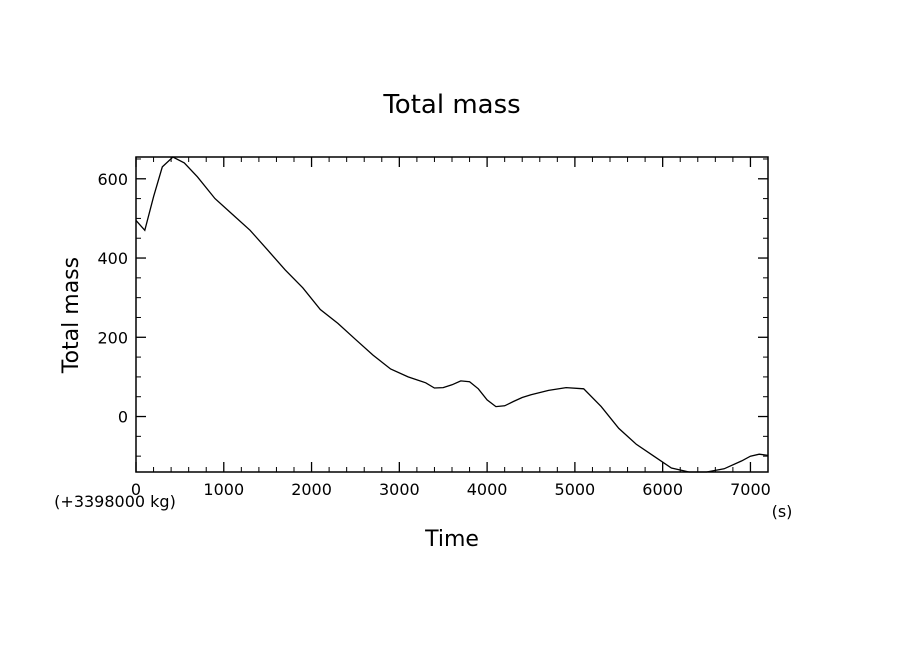  I want to click on y-tick-label: 0, so click(123, 417).